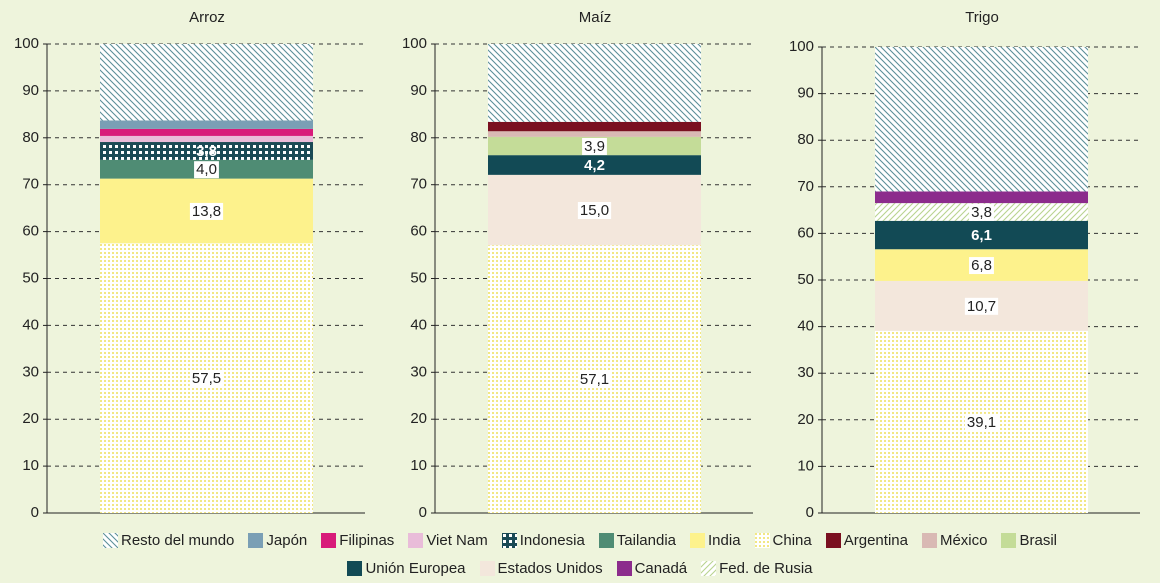  I want to click on data-label: 57,5, so click(206, 378).